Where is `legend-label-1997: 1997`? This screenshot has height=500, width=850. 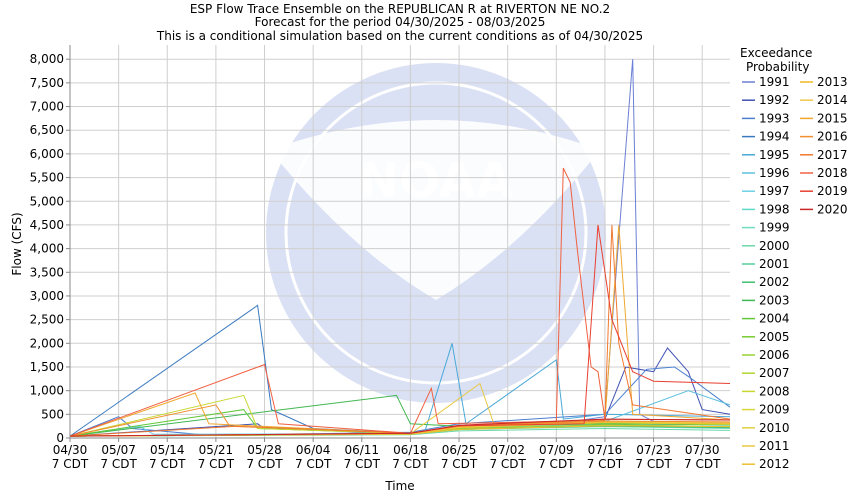 legend-label-1997: 1997 is located at coordinates (774, 191).